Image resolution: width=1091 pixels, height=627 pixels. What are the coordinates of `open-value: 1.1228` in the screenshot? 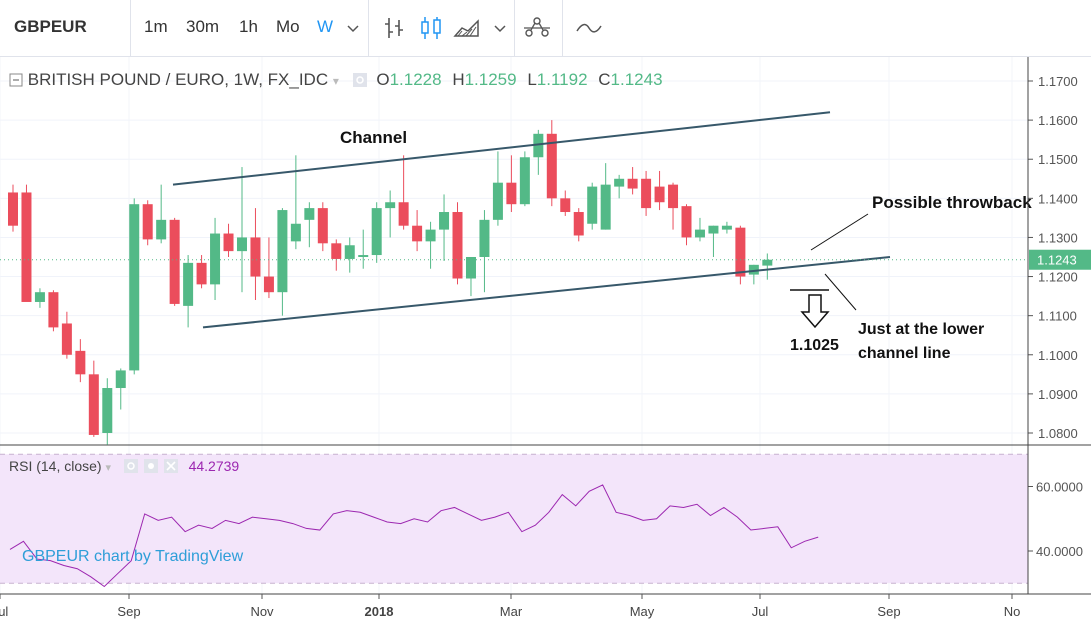 It's located at (415, 79).